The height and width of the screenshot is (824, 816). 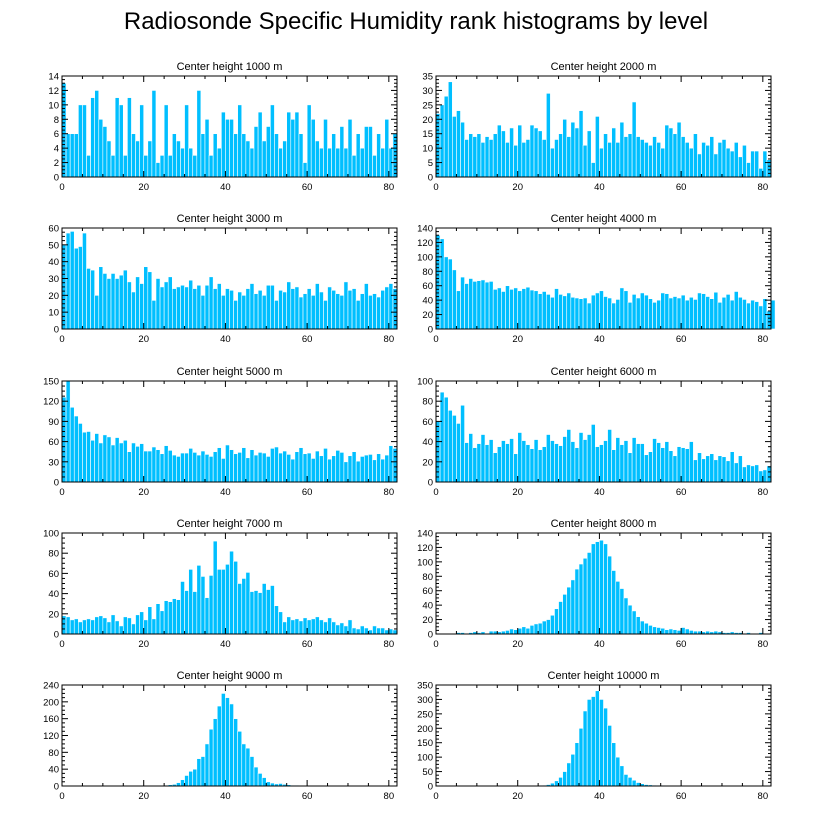 I want to click on y-axis: 0 20 40 60 80 100, so click(x=594, y=433).